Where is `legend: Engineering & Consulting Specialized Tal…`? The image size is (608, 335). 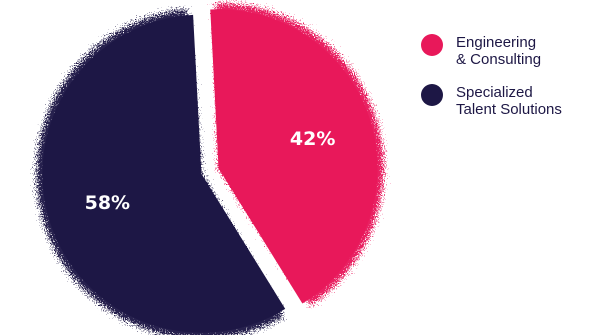
legend: Engineering & Consulting Specialized Tal… is located at coordinates (513, 84).